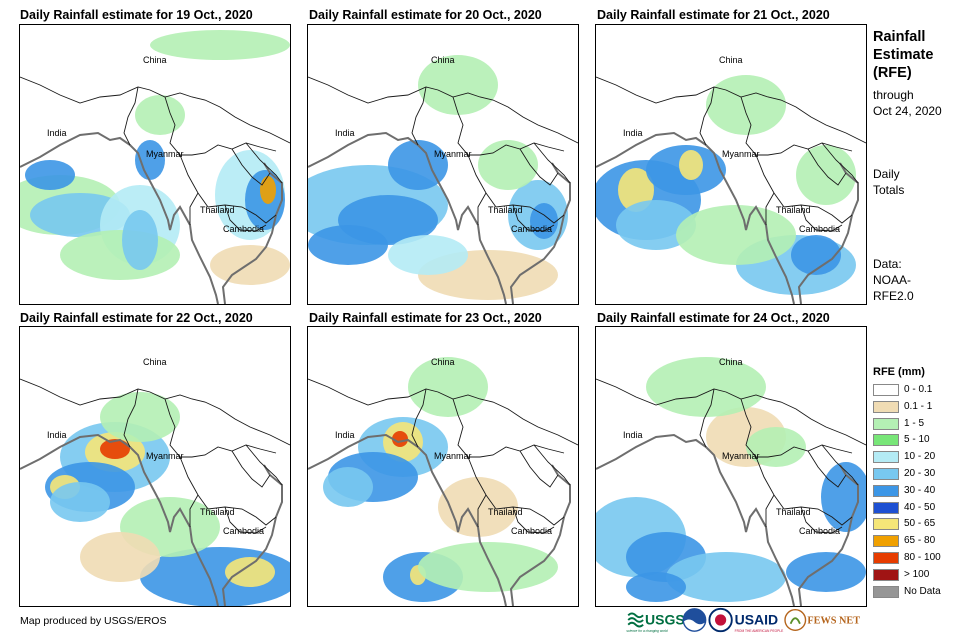 The image size is (967, 639). I want to click on sidebar-date: Oct 24, 2020, so click(907, 111).